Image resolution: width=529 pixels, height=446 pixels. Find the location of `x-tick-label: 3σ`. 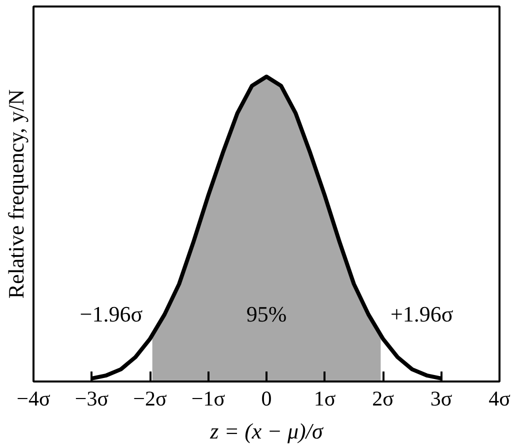

x-tick-label: 3σ is located at coordinates (441, 398).